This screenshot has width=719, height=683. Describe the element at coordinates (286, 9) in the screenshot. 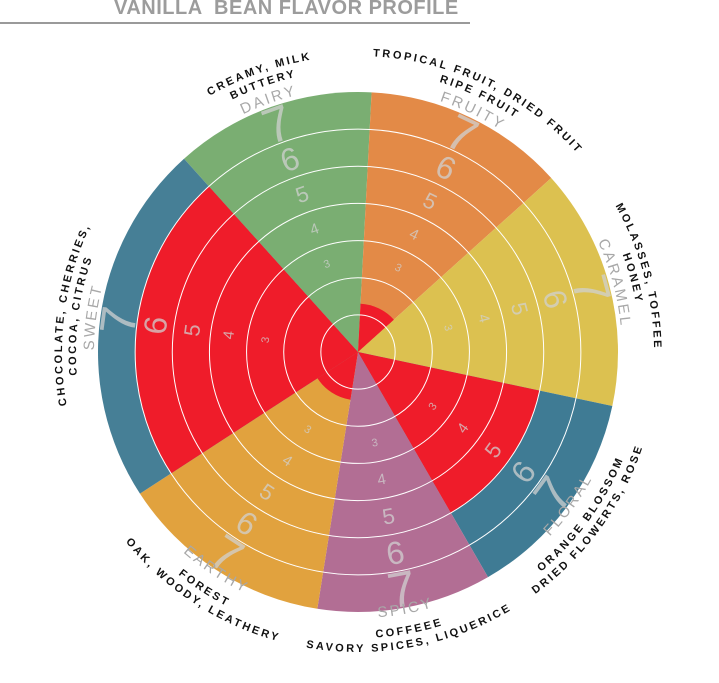

I see `chart-title: VANILLA BEAN FLAVOR PROFILE` at that location.